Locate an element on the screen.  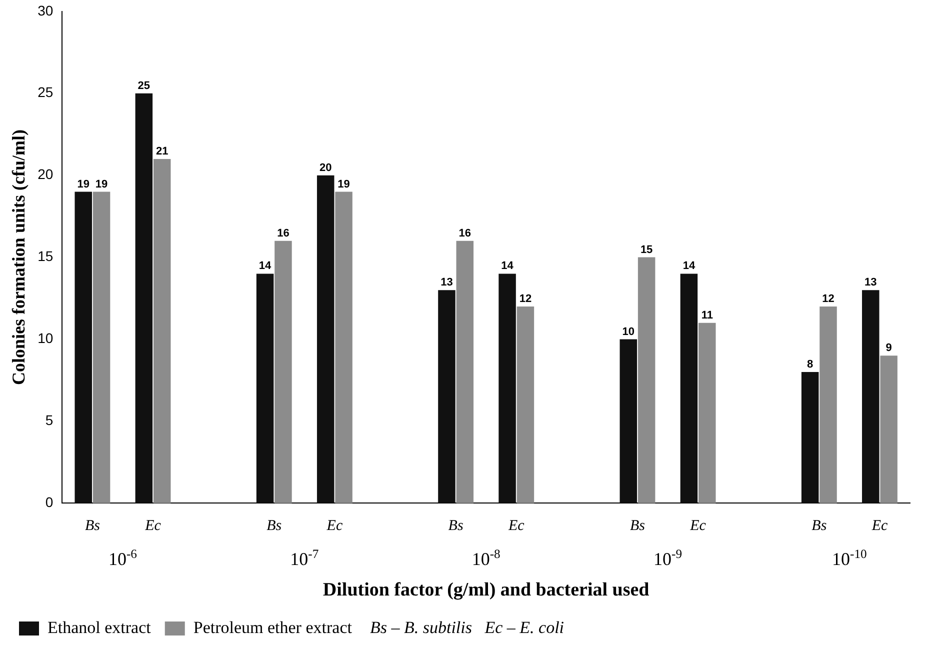
data-label: 15 is located at coordinates (646, 250).